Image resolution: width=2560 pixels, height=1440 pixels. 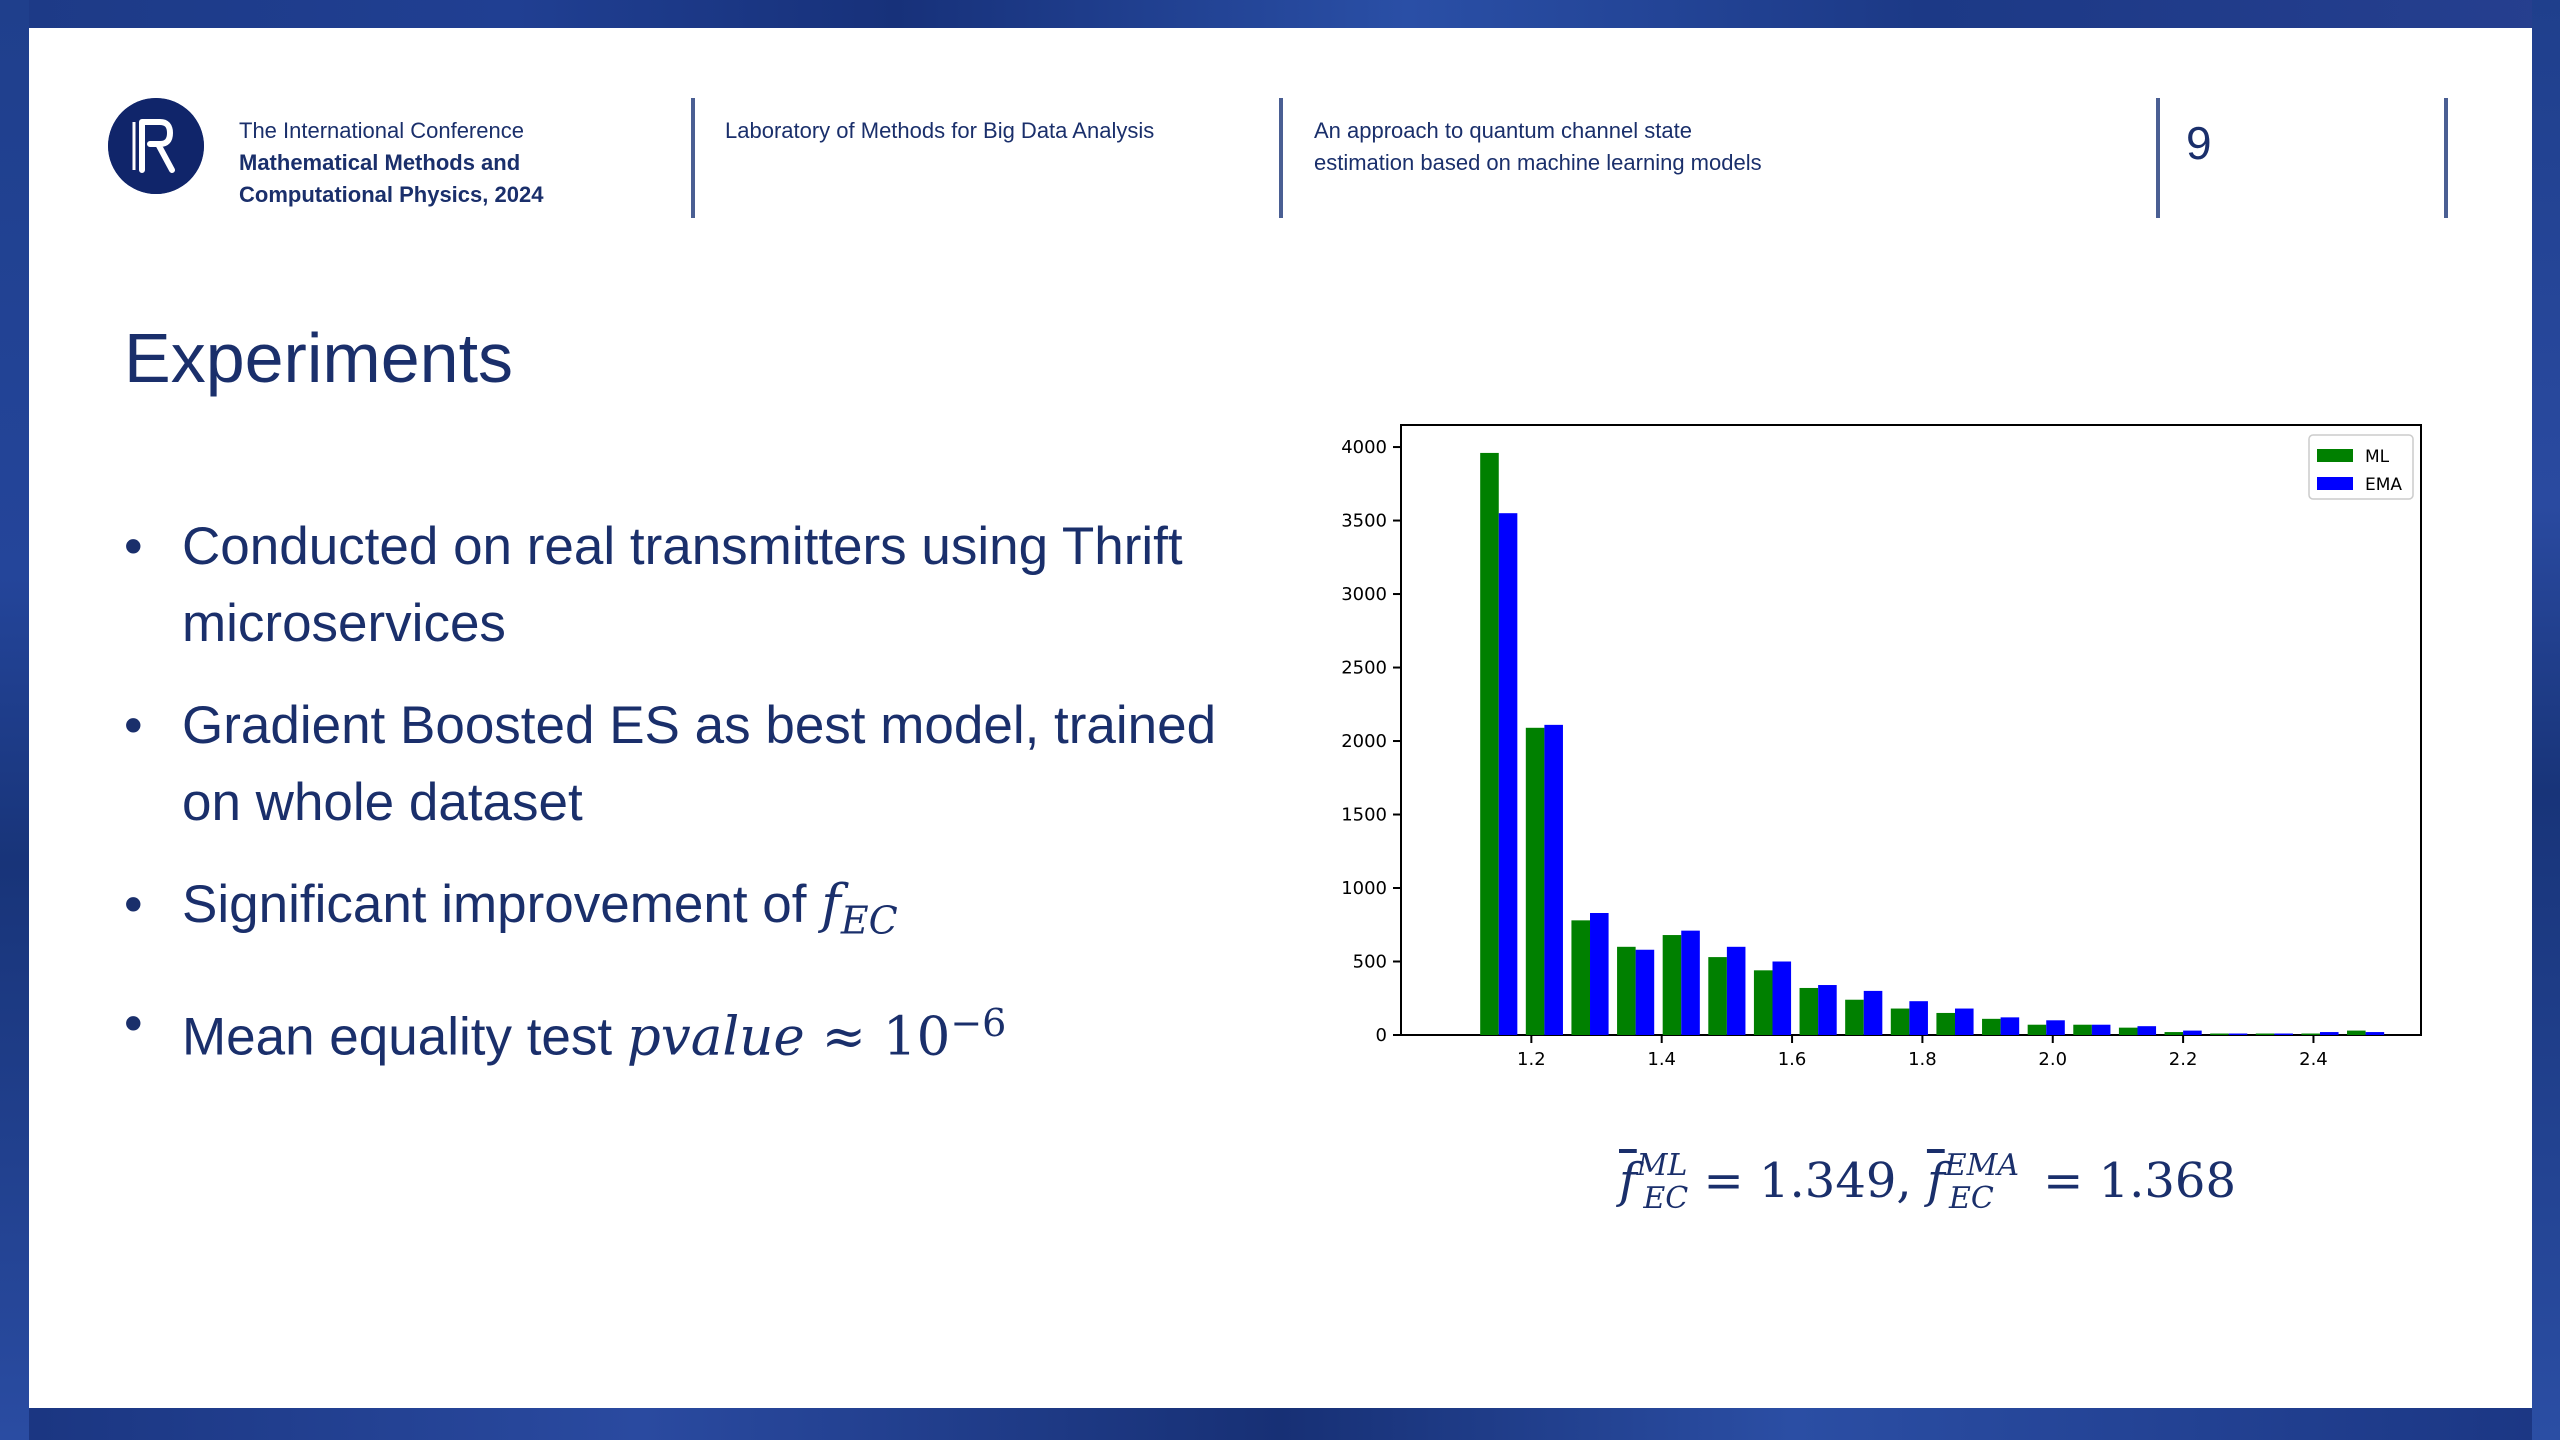 I want to click on x-tick-label: 1.4, so click(x=1661, y=1059).